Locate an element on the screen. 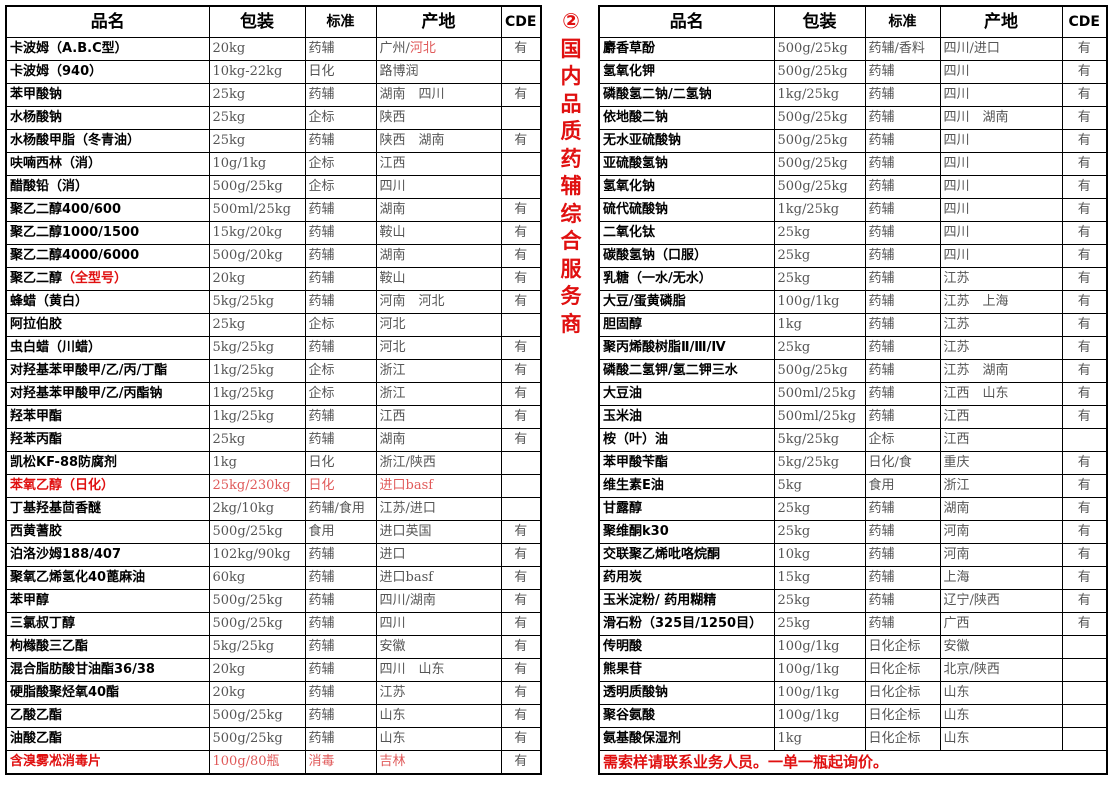 This screenshot has width=1110, height=795. package-cell: 500ml/25kg is located at coordinates (819, 394).